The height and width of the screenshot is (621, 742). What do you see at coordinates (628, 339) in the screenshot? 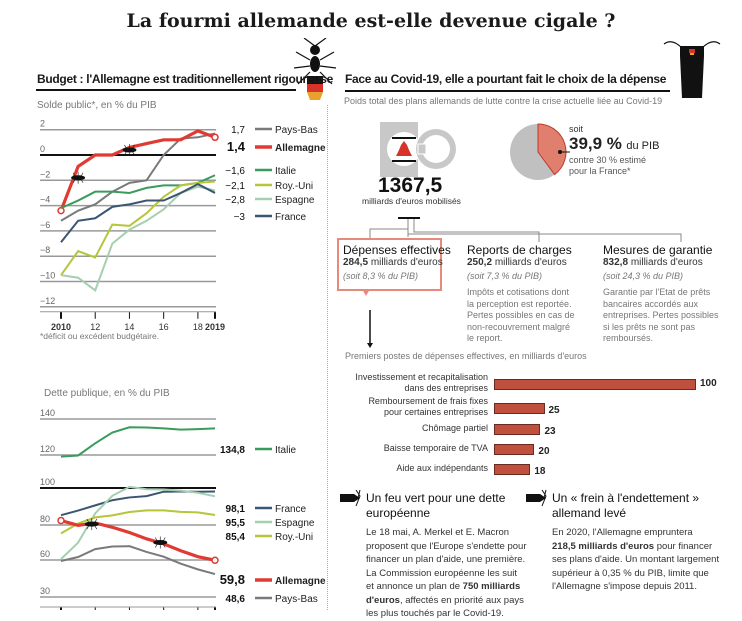
I see `box-desc-line: remboursés.` at bounding box center [628, 339].